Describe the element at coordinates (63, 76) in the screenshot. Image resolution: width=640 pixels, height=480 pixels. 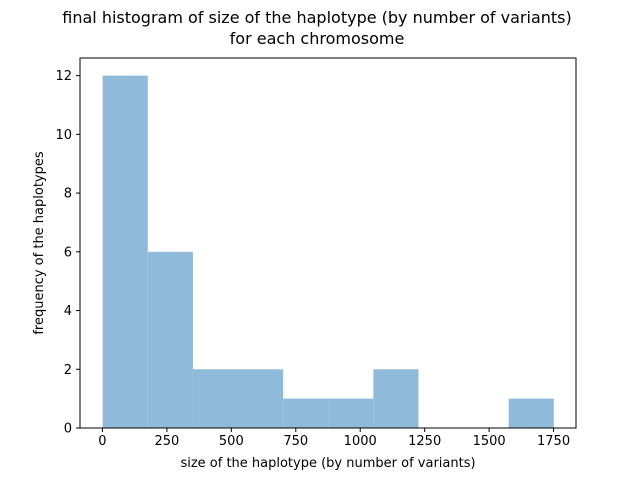
I see `y-tick-label: 12` at that location.